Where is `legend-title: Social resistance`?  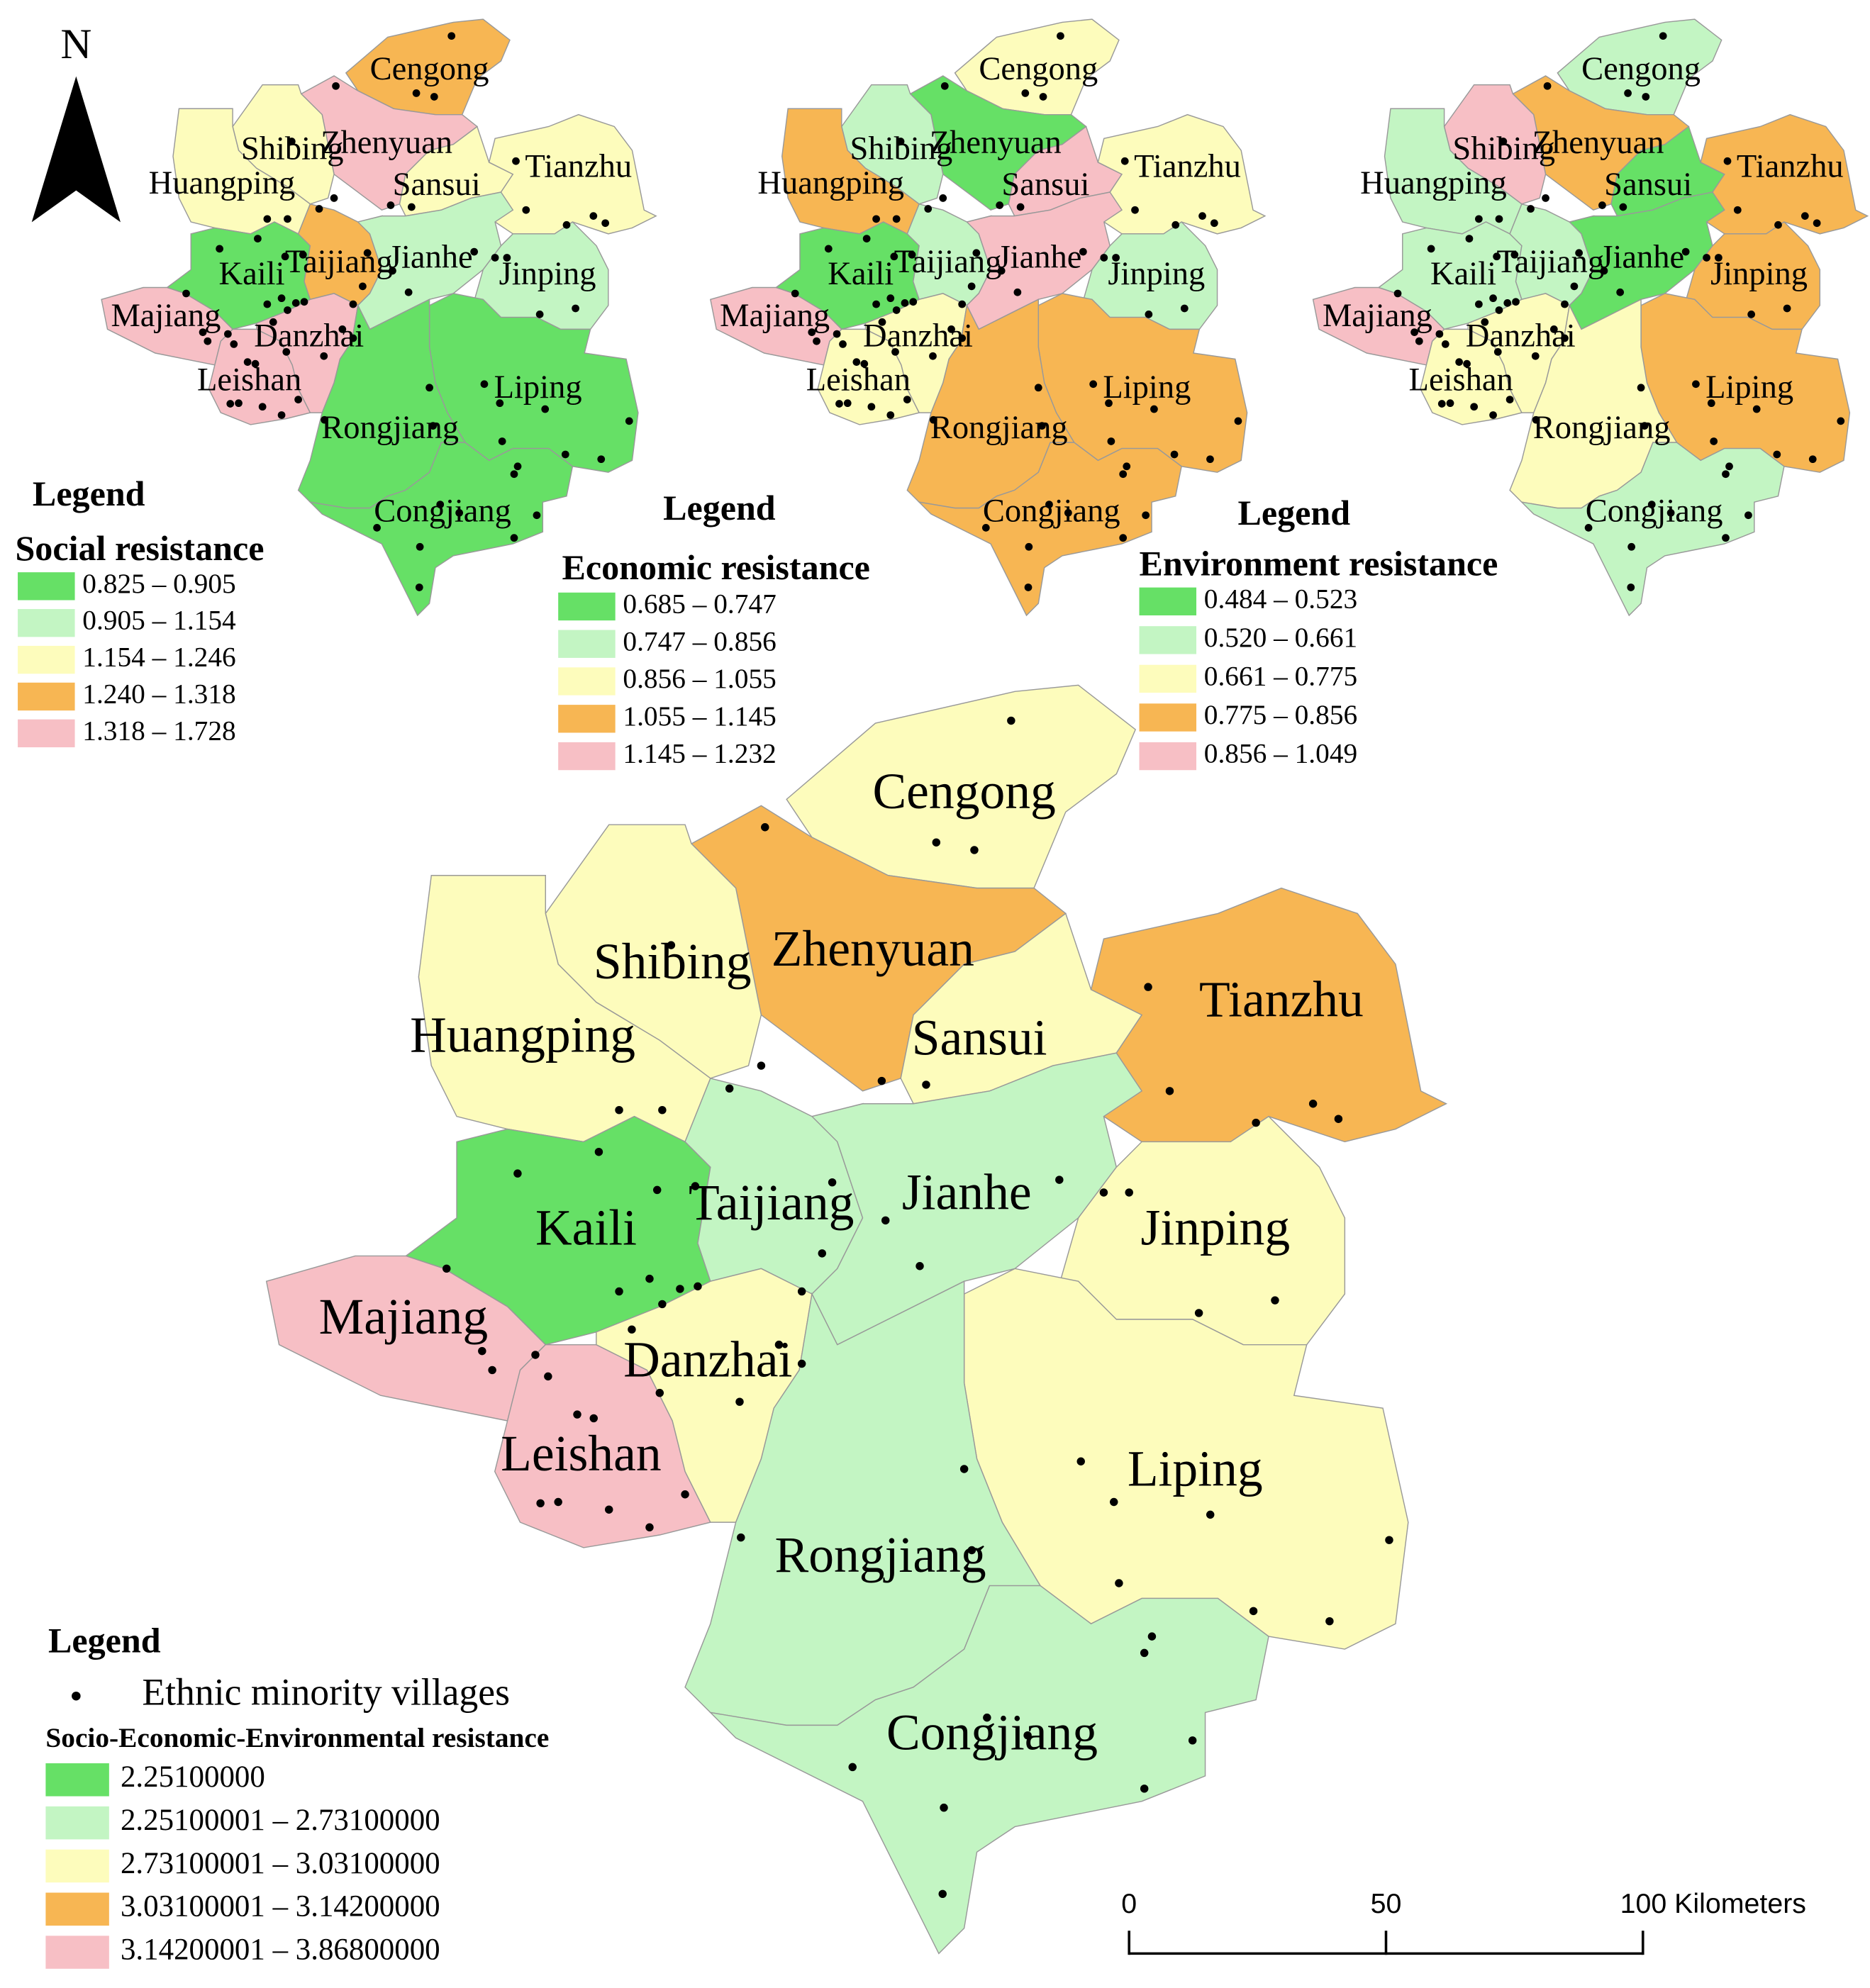 legend-title: Social resistance is located at coordinates (139, 548).